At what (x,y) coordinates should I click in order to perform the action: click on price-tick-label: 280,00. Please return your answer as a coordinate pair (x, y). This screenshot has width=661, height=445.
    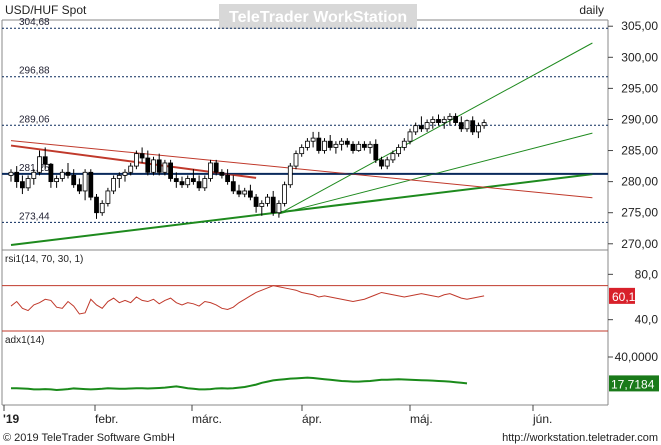
    Looking at the image, I should click on (639, 182).